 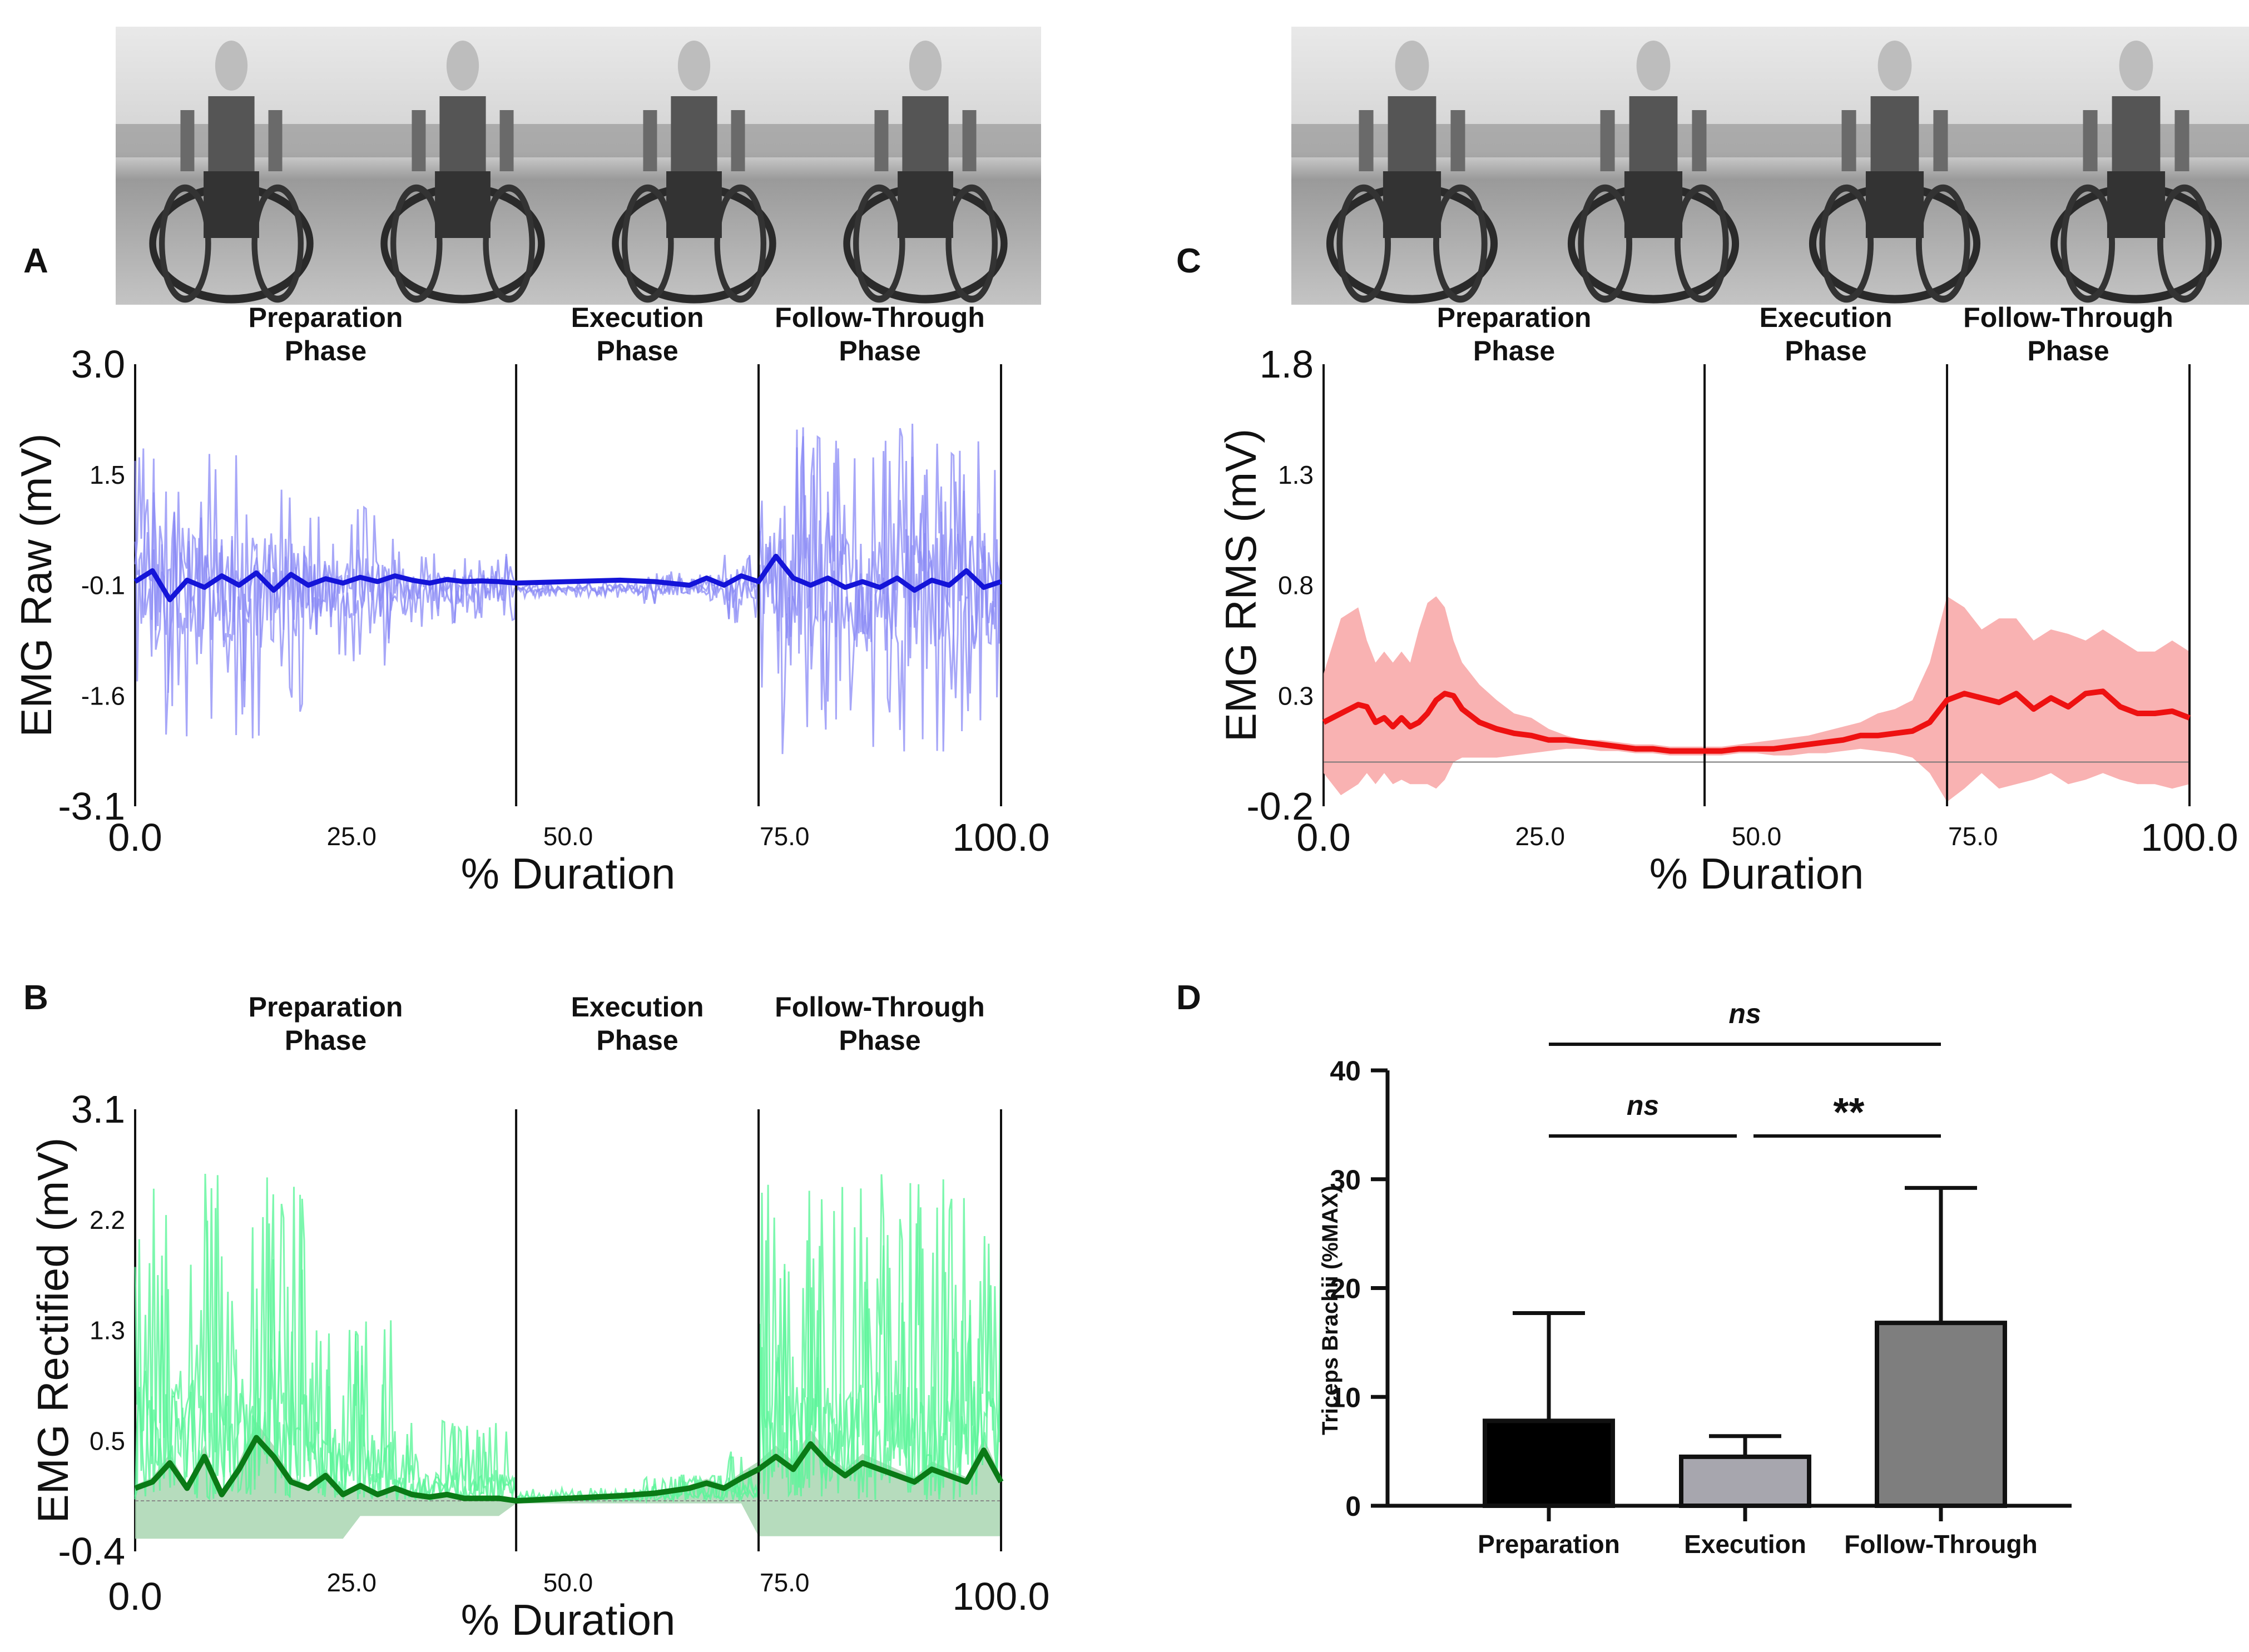 What do you see at coordinates (103, 696) in the screenshot?
I see `y-tick-label: -1.6` at bounding box center [103, 696].